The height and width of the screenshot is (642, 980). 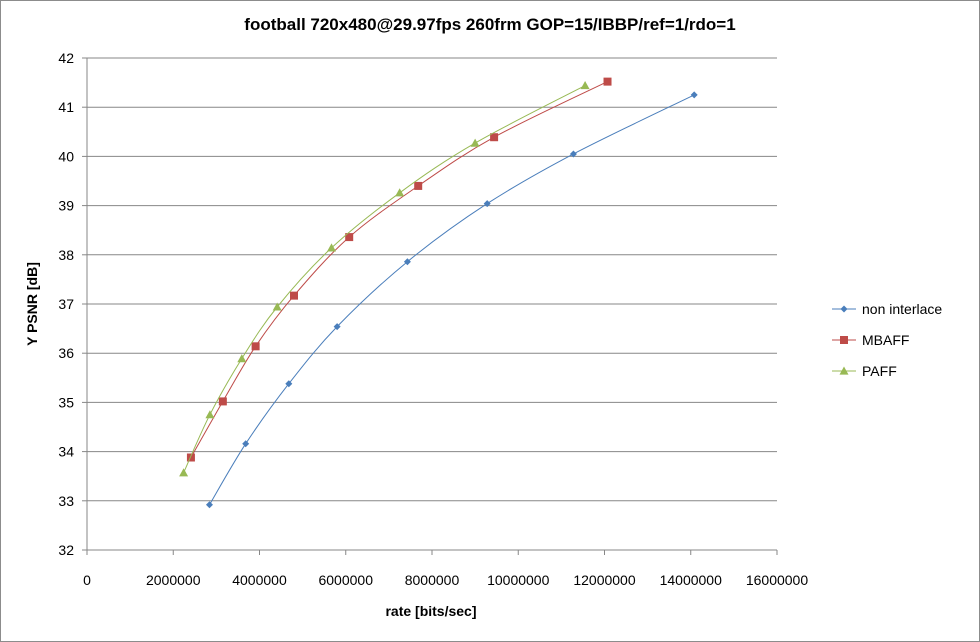 What do you see at coordinates (432, 580) in the screenshot?
I see `x-tick-label: 8000000` at bounding box center [432, 580].